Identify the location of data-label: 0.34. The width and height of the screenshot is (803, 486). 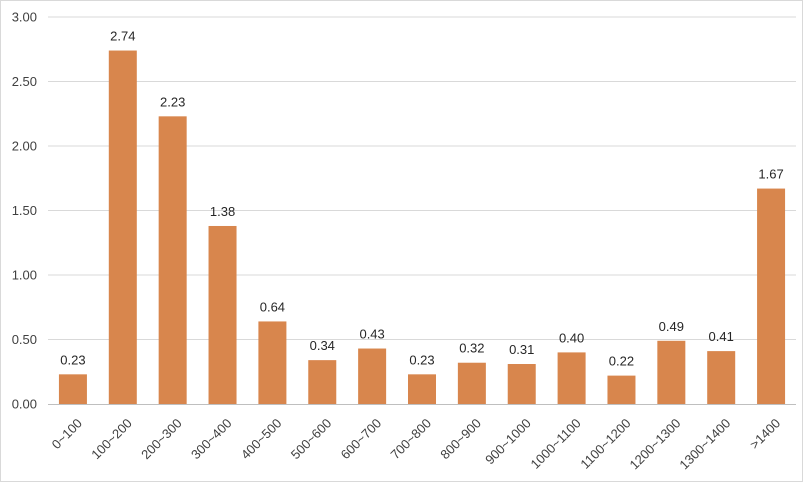
(322, 345).